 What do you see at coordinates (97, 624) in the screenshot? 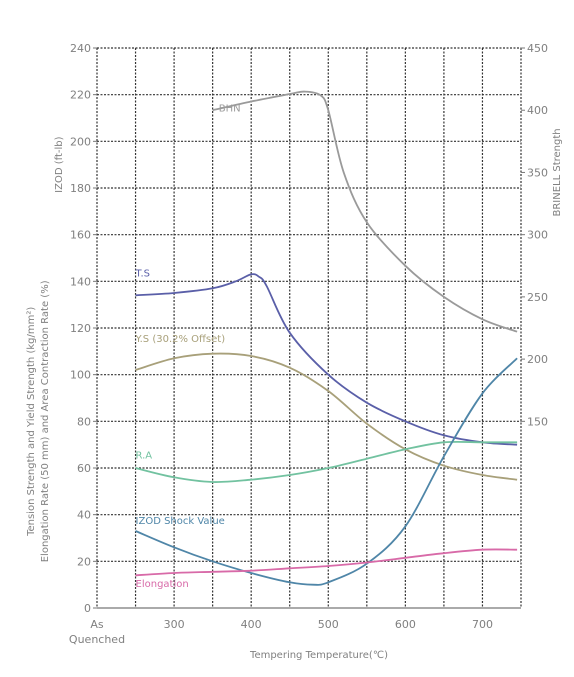
I see `x-tick-label: As` at bounding box center [97, 624].